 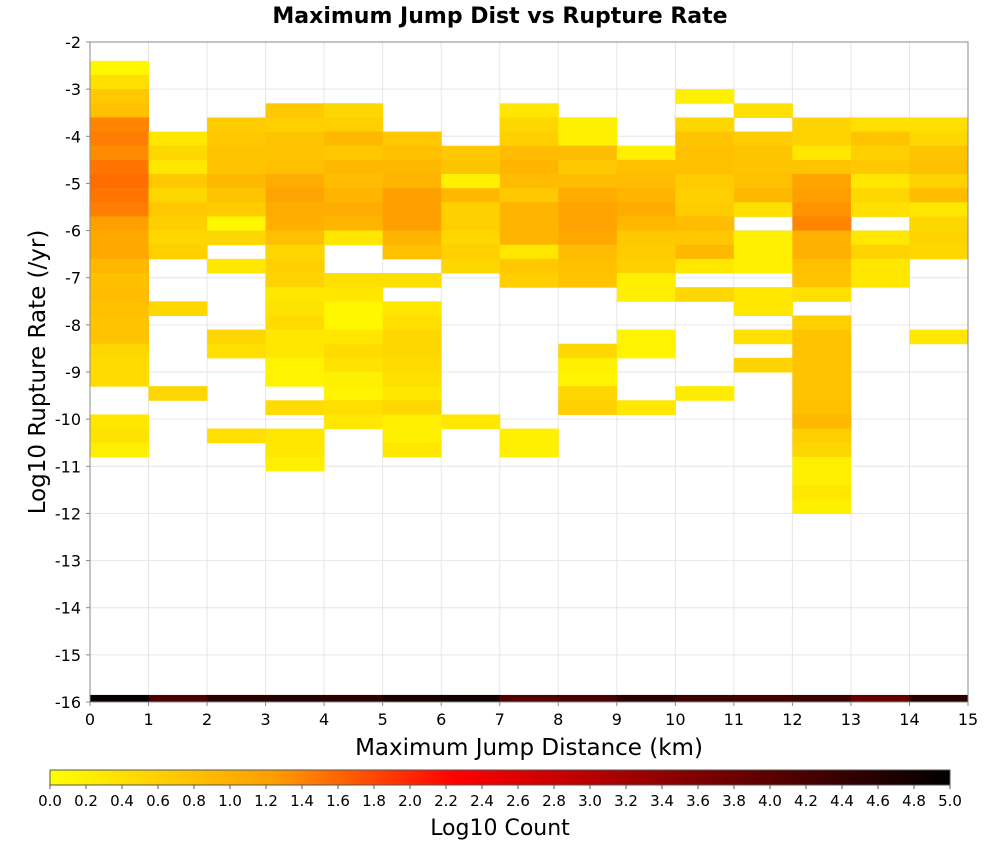 I want to click on y-tick-label: -5, so click(x=73, y=183).